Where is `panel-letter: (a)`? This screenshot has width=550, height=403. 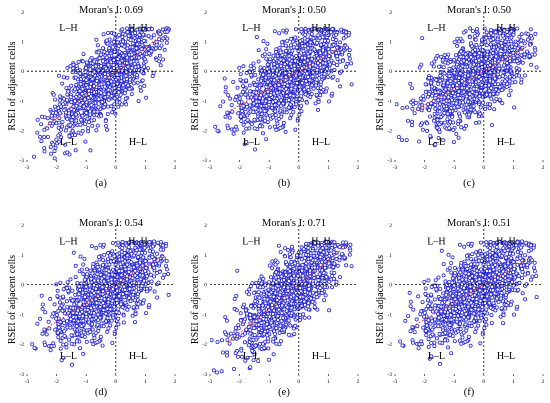 panel-letter: (a) is located at coordinates (101, 183).